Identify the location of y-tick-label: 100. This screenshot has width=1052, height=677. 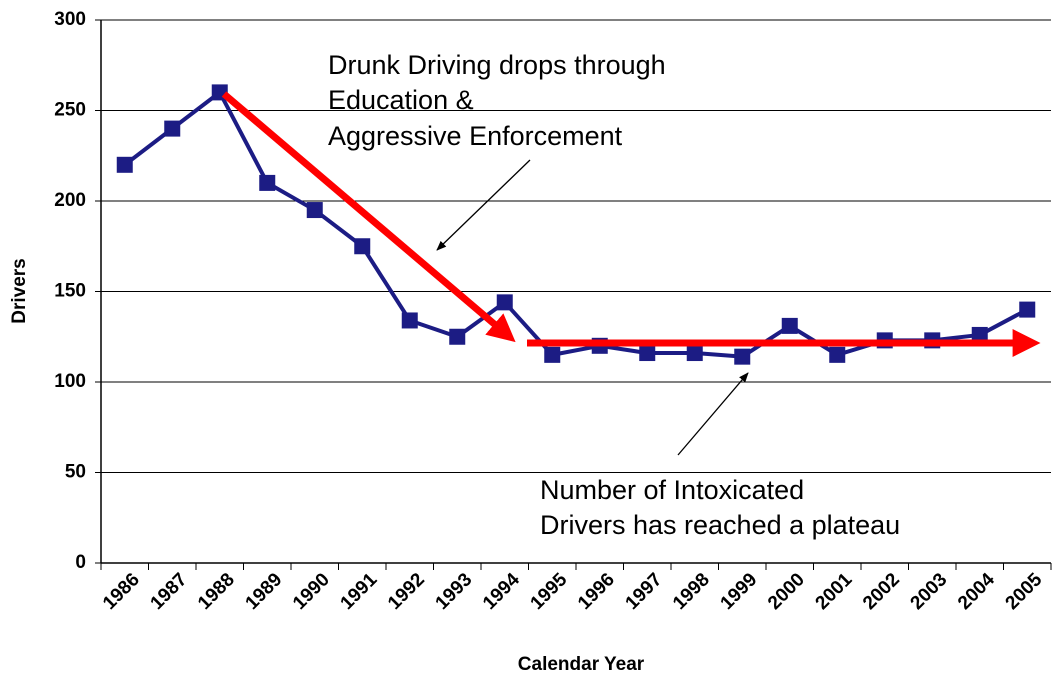
(70, 381).